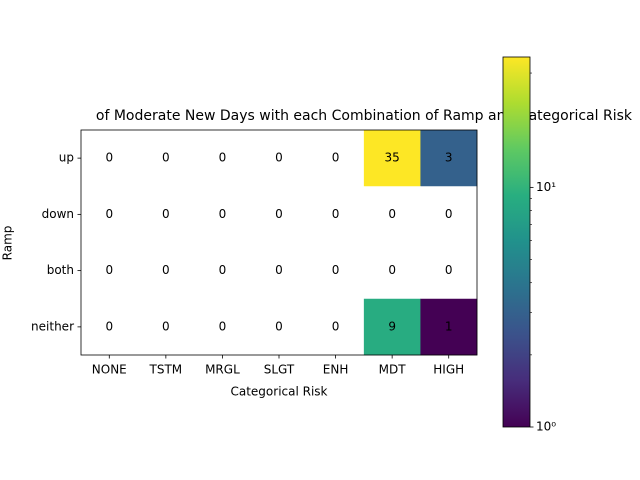  Describe the element at coordinates (222, 370) in the screenshot. I see `x-tick-label: MRGL` at that location.